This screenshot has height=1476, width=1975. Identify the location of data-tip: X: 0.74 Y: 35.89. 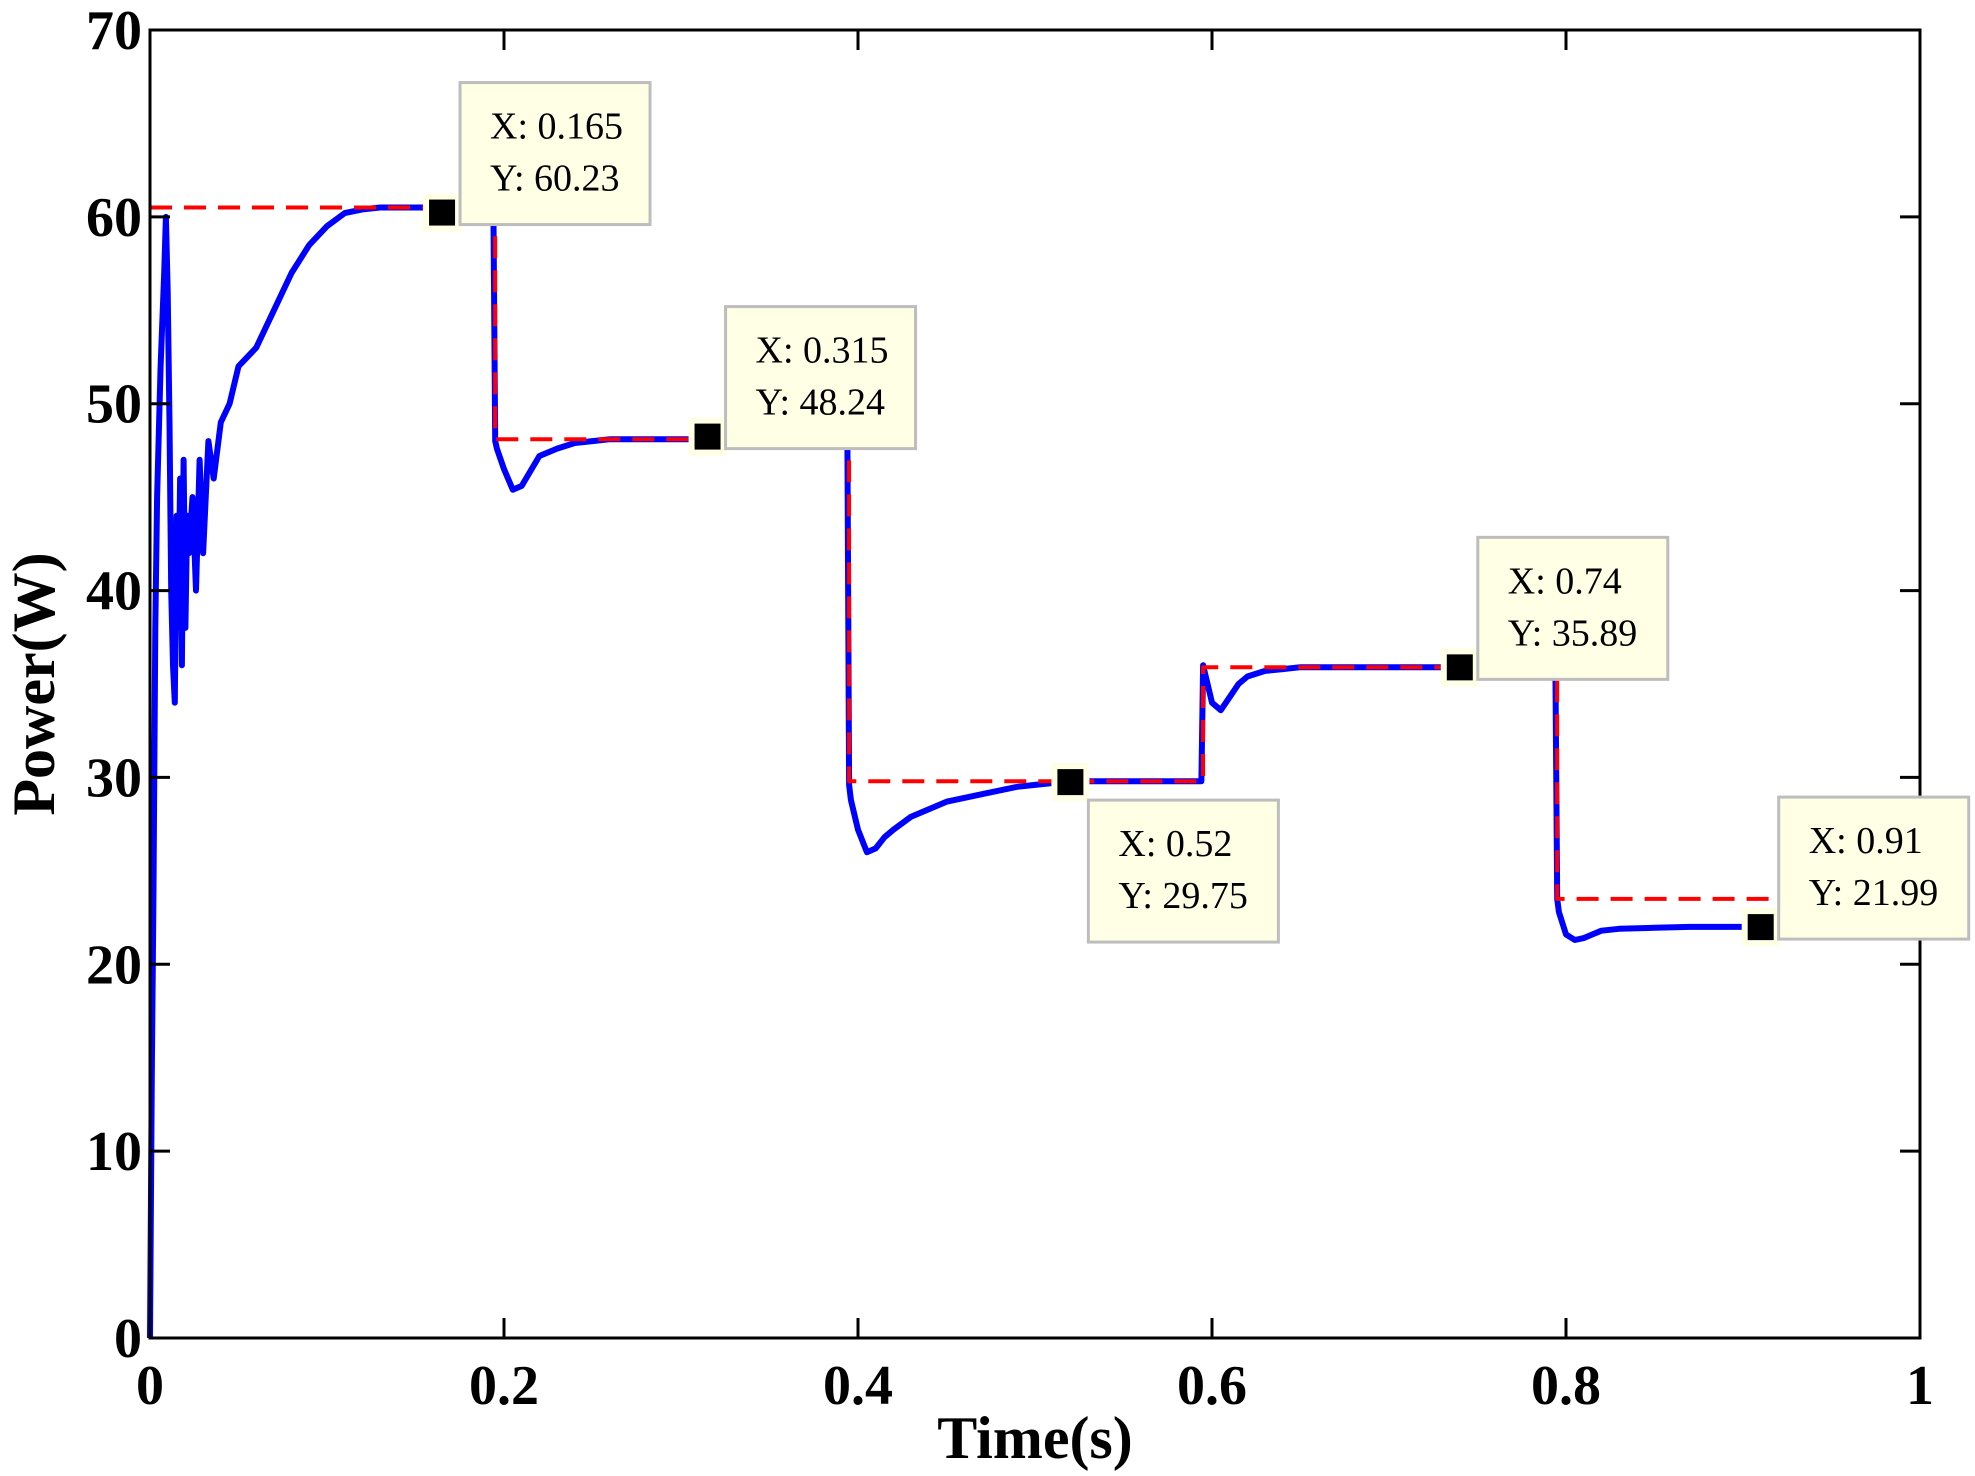
(1555, 611).